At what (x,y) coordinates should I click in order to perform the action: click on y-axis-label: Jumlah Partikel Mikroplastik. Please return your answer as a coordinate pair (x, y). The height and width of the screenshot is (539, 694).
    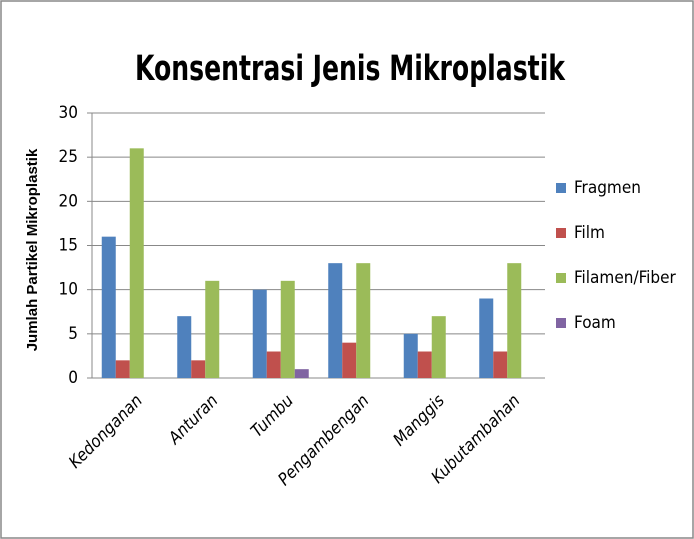
    Looking at the image, I should click on (32, 249).